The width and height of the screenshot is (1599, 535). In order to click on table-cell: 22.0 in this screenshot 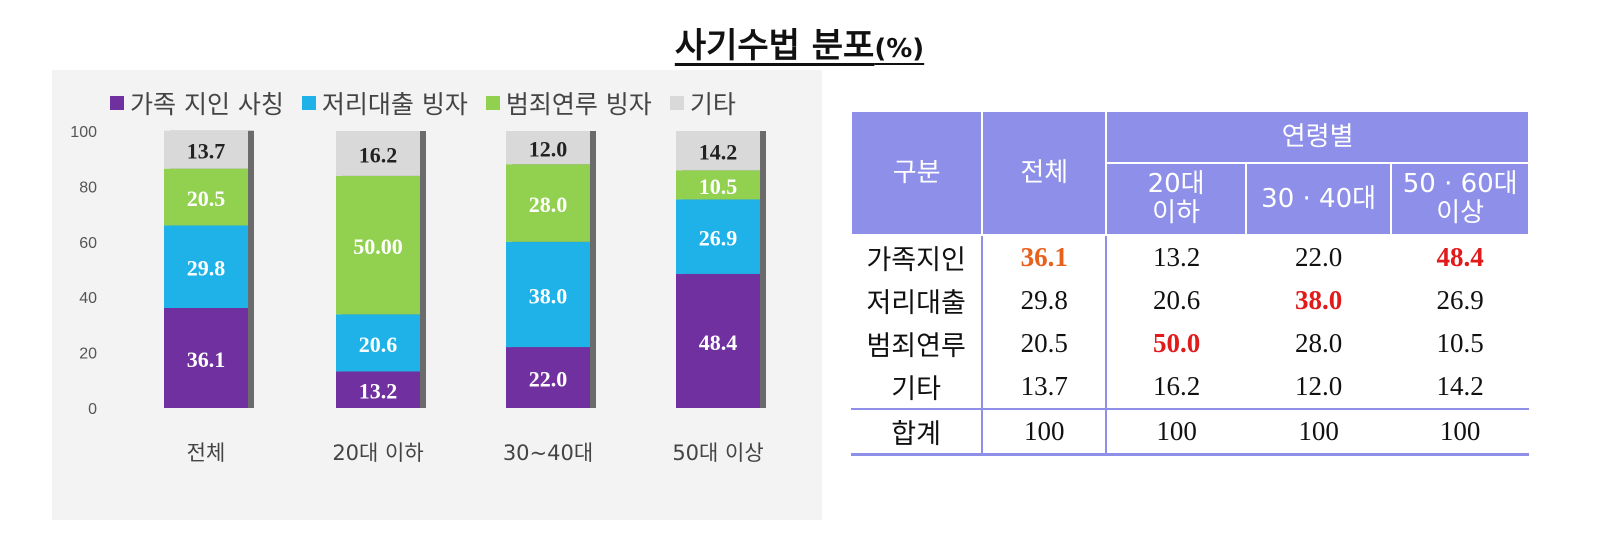, I will do `click(1319, 257)`.